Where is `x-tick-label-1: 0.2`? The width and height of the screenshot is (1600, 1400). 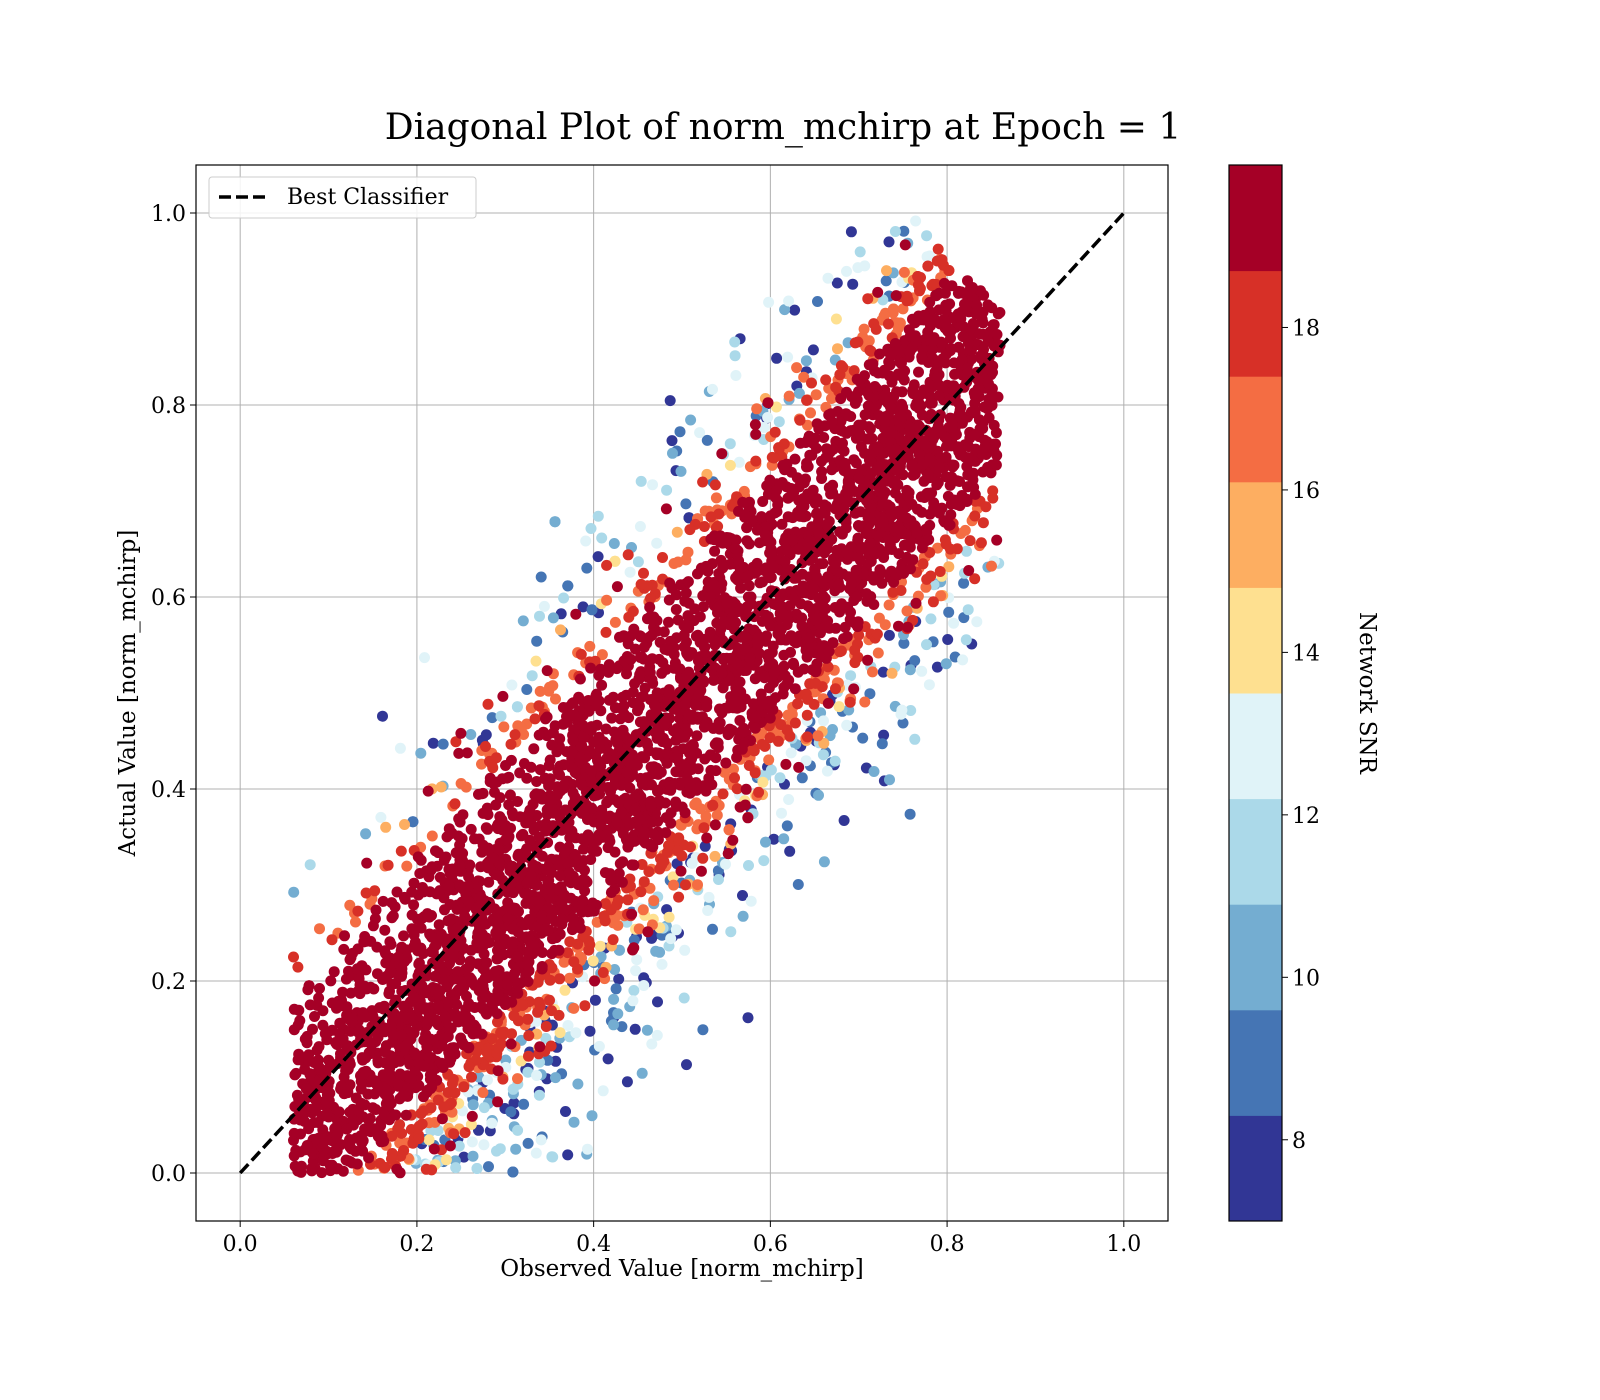
x-tick-label-1: 0.2 is located at coordinates (416, 1244).